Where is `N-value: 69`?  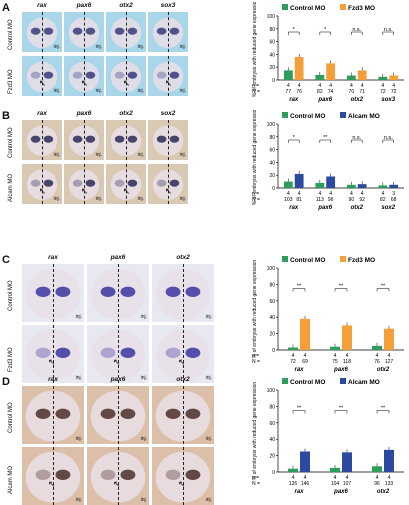 N-value: 69 is located at coordinates (305, 362).